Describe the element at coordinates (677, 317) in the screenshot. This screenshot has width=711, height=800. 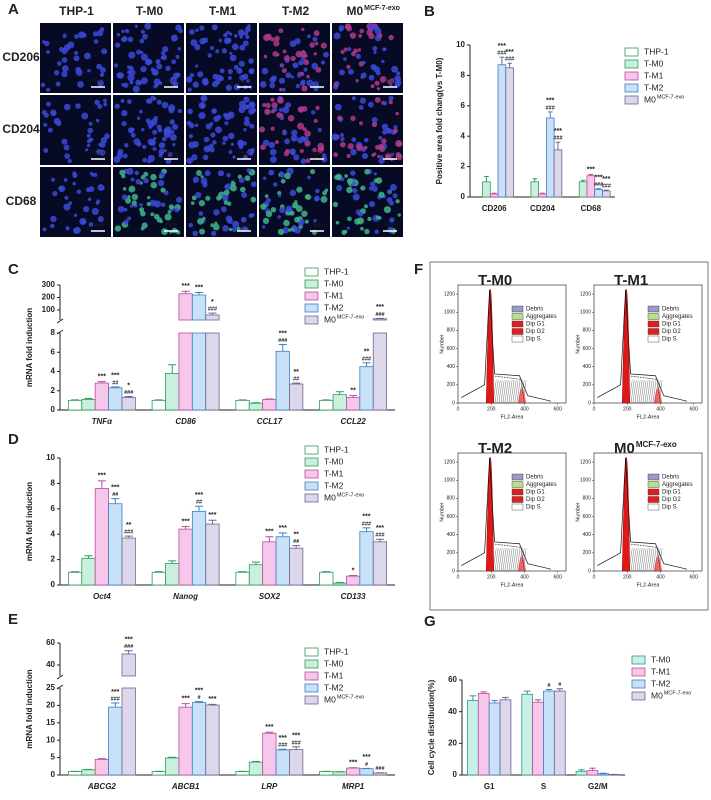
I see `flow-legend-label: Aggregates` at that location.